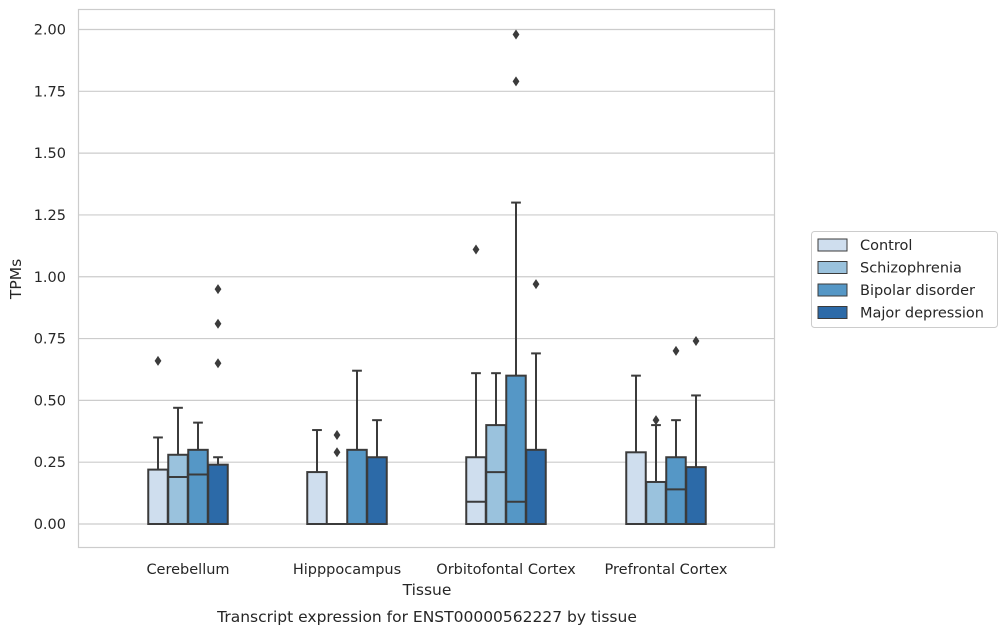  I want to click on x-axis-label: Tissue, so click(427, 590).